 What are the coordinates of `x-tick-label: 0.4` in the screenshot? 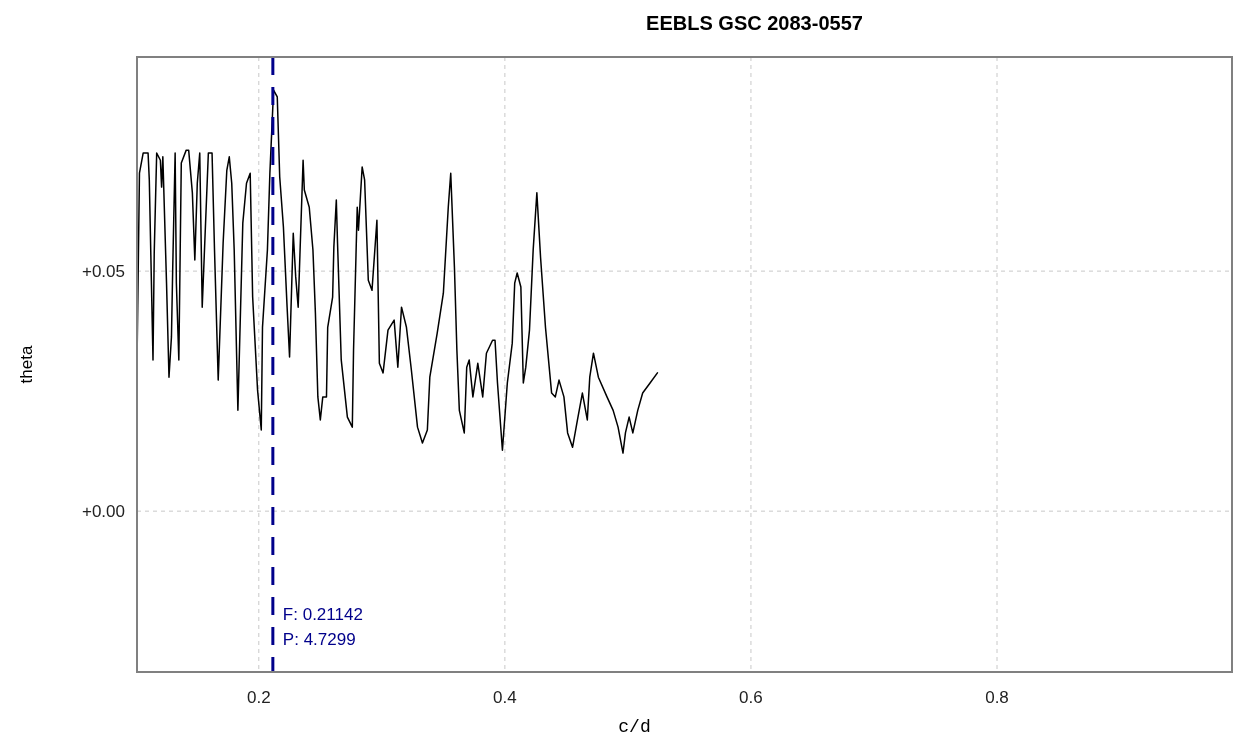 It's located at (505, 697).